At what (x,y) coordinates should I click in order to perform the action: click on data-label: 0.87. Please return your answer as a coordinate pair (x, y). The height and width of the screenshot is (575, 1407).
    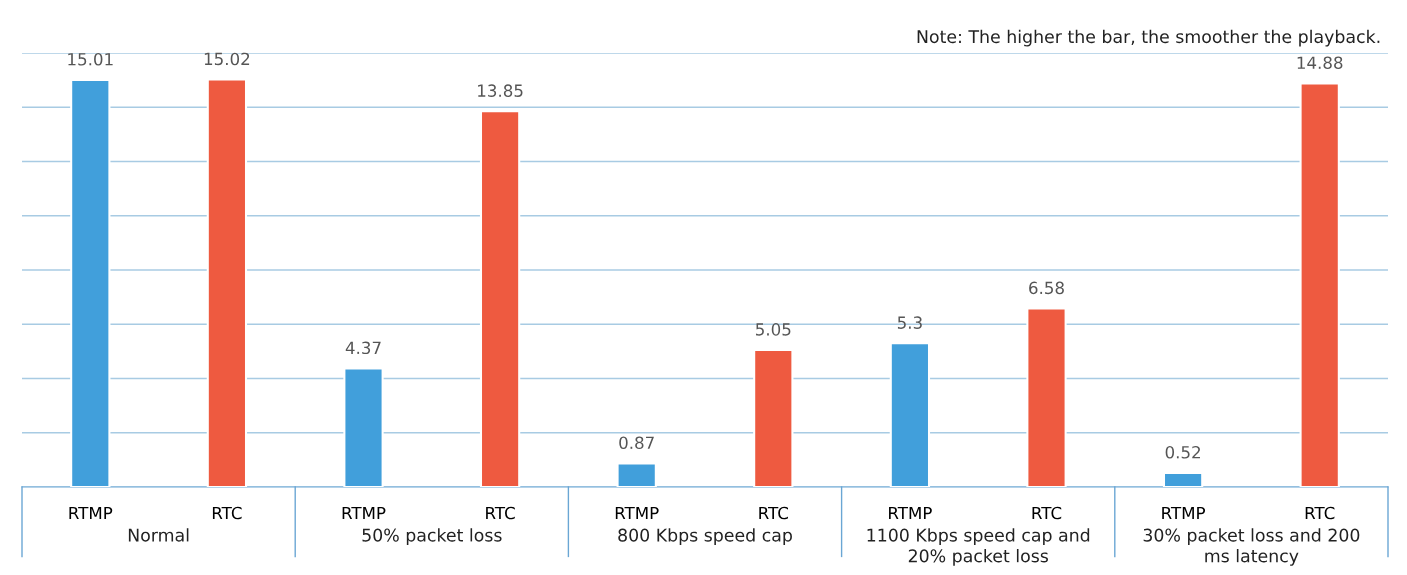
    Looking at the image, I should click on (636, 443).